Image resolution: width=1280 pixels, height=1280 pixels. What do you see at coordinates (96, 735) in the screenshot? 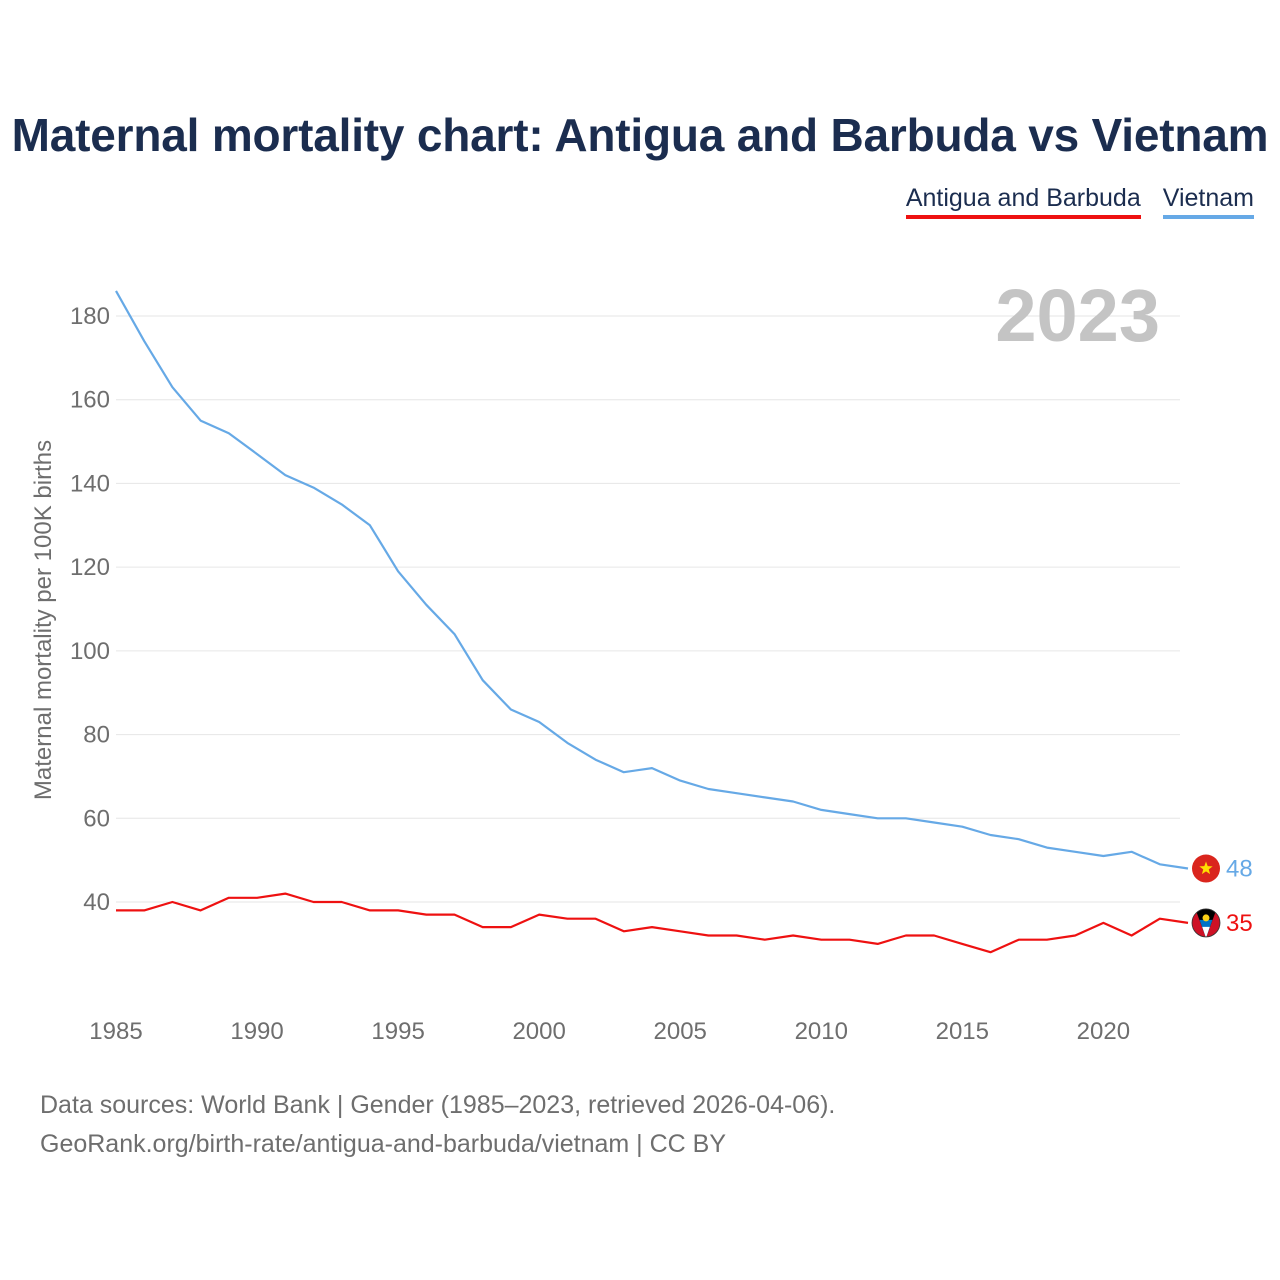
I see `y-tick-label-80: 80` at bounding box center [96, 735].